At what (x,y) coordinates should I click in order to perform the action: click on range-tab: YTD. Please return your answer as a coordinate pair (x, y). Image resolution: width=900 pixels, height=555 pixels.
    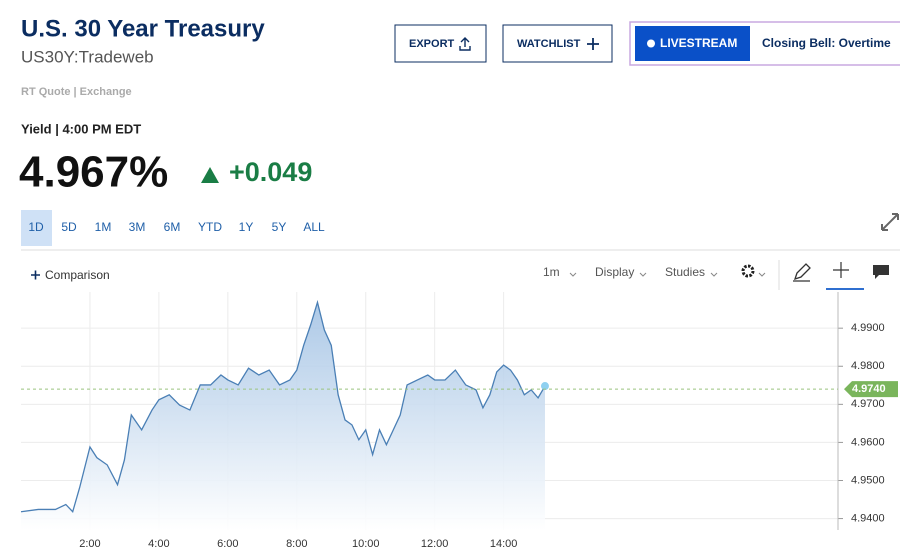
    Looking at the image, I should click on (210, 227).